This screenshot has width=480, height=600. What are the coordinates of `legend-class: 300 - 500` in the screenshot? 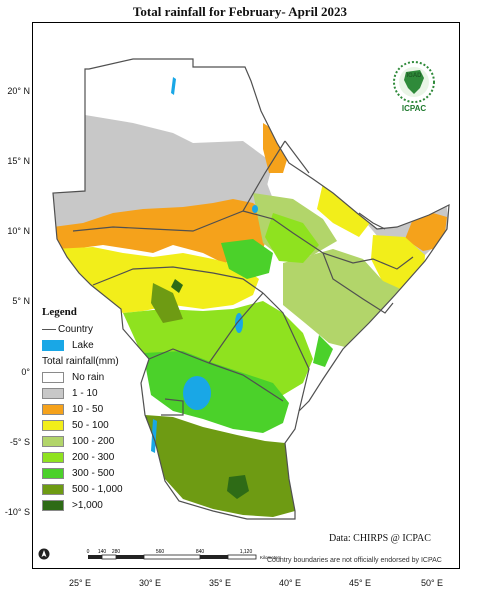 It's located at (97, 473).